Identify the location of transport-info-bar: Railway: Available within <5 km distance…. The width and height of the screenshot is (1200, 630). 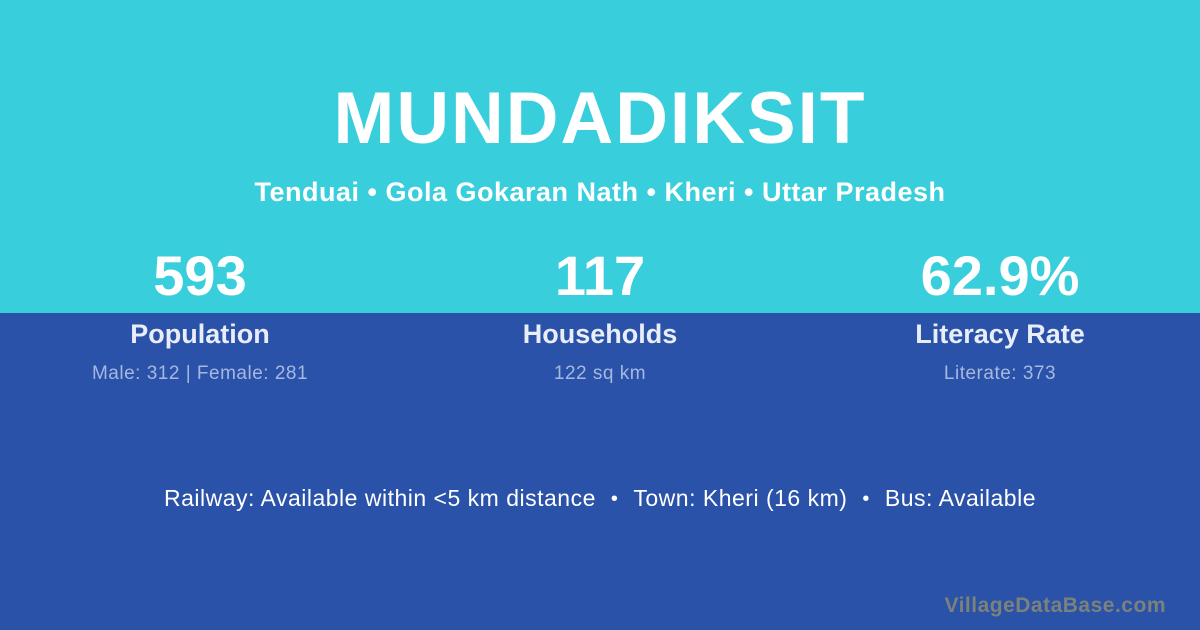
(600, 498).